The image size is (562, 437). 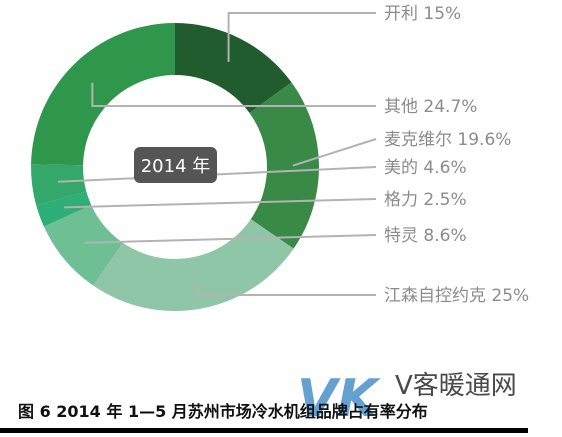 What do you see at coordinates (447, 140) in the screenshot?
I see `slice-label-2: 麦克维尔 19.6%` at bounding box center [447, 140].